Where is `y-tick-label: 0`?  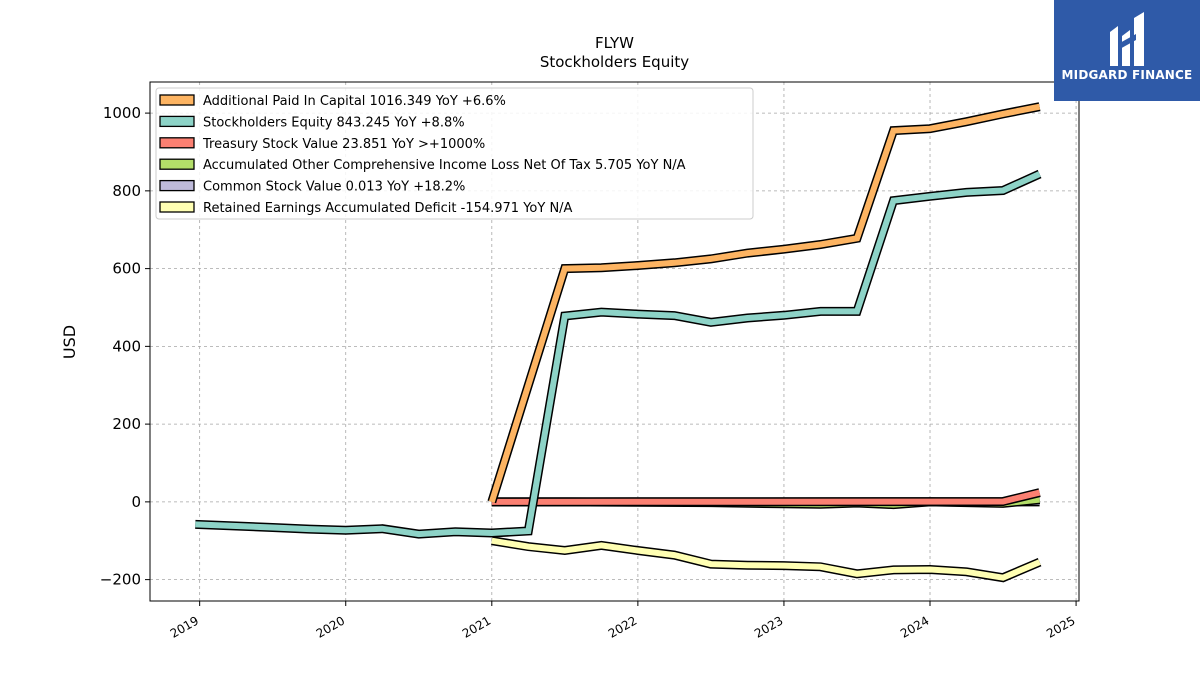
y-tick-label: 0 is located at coordinates (136, 502).